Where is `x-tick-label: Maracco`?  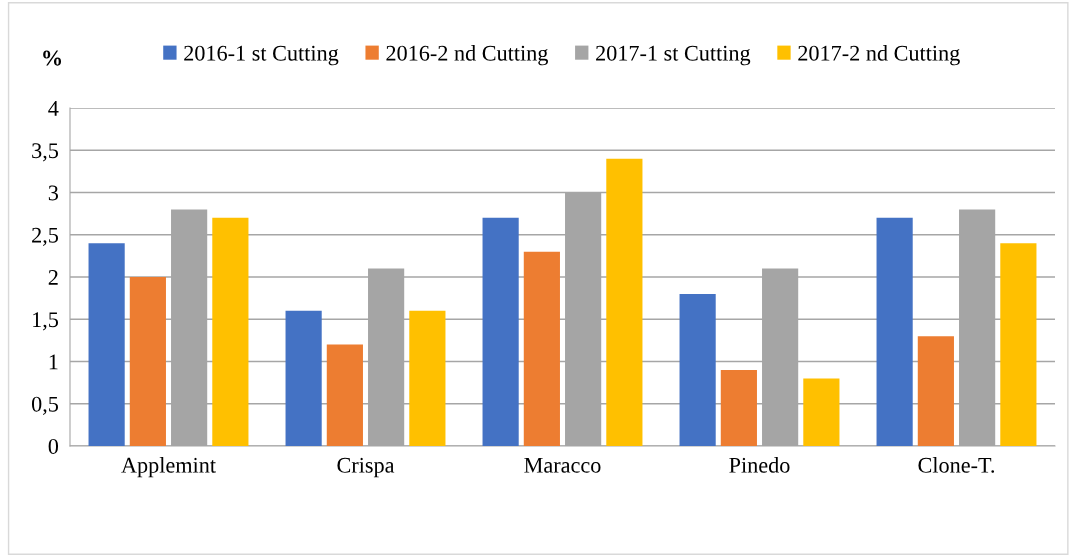
x-tick-label: Maracco is located at coordinates (562, 465).